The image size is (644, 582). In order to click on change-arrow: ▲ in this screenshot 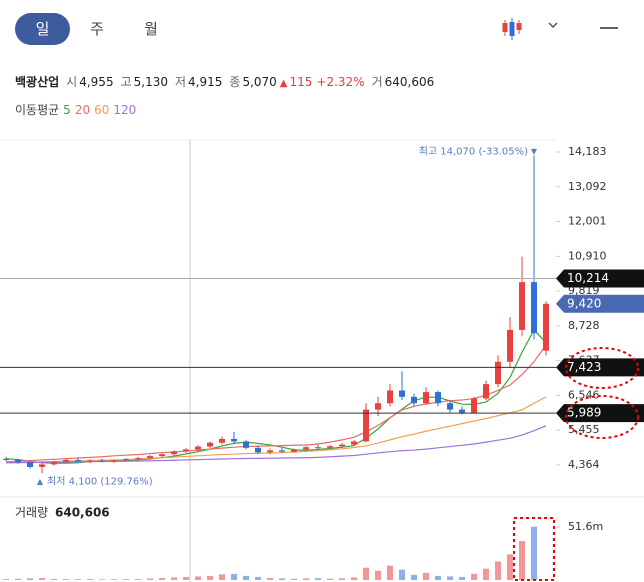, I will do `click(283, 83)`.